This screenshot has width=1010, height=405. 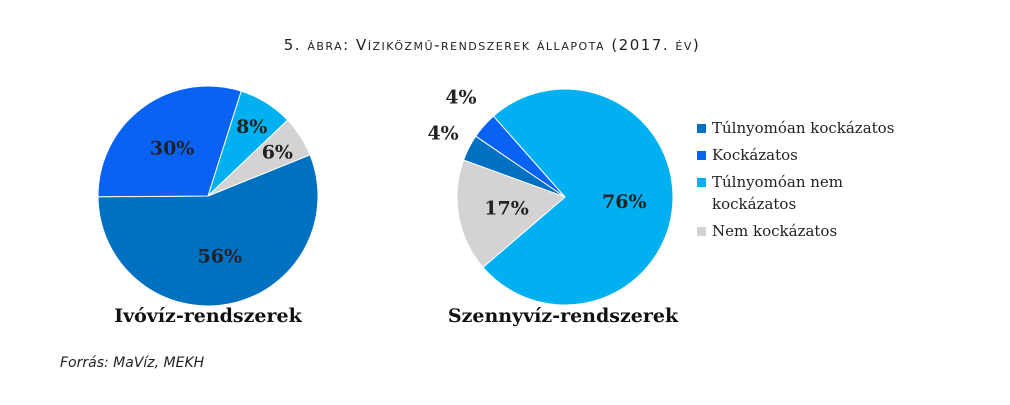 I want to click on legend-label: Nem kockázatos, so click(x=774, y=231).